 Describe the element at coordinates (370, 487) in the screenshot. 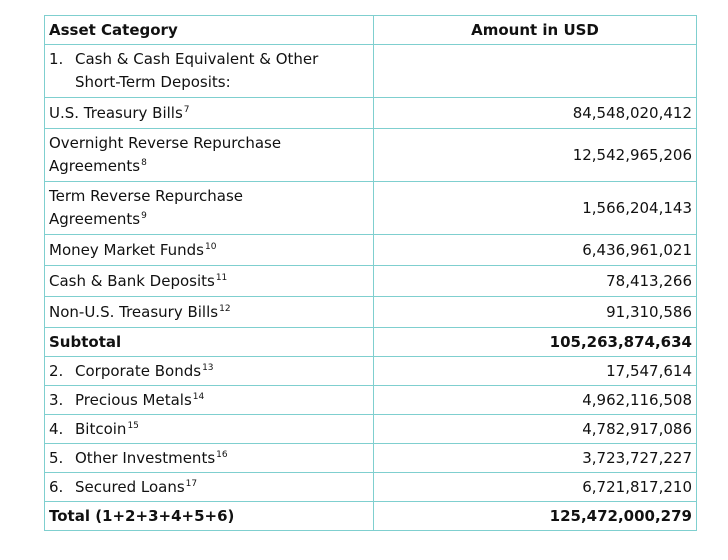

I see `table-row: 6. Secured Loans17 6,721,817,210` at that location.